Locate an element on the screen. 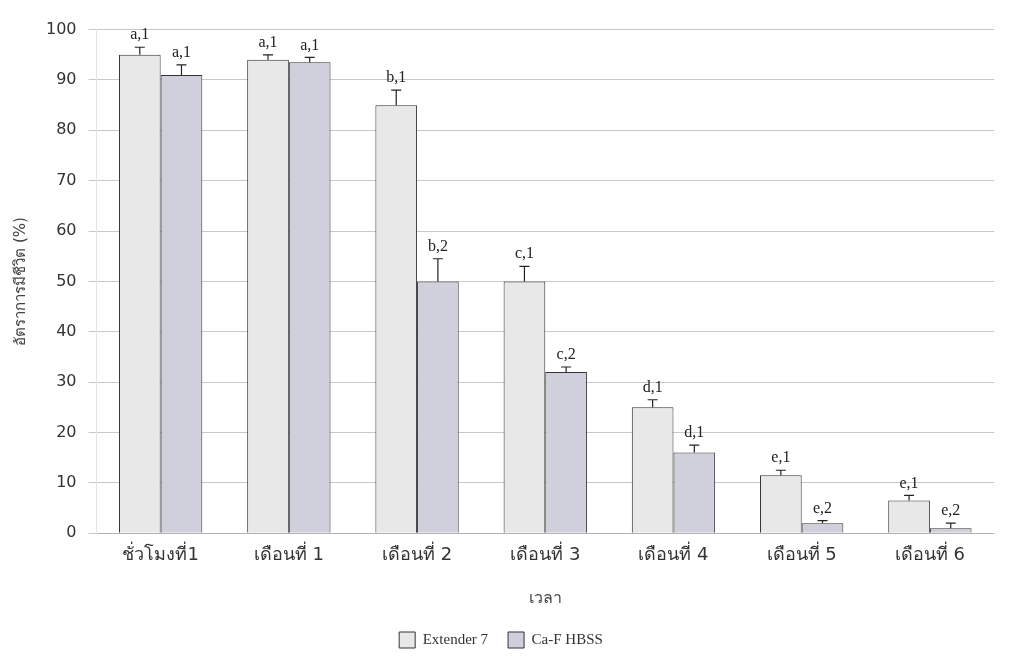 The height and width of the screenshot is (669, 1022). y-tick-label: 80 is located at coordinates (66, 129).